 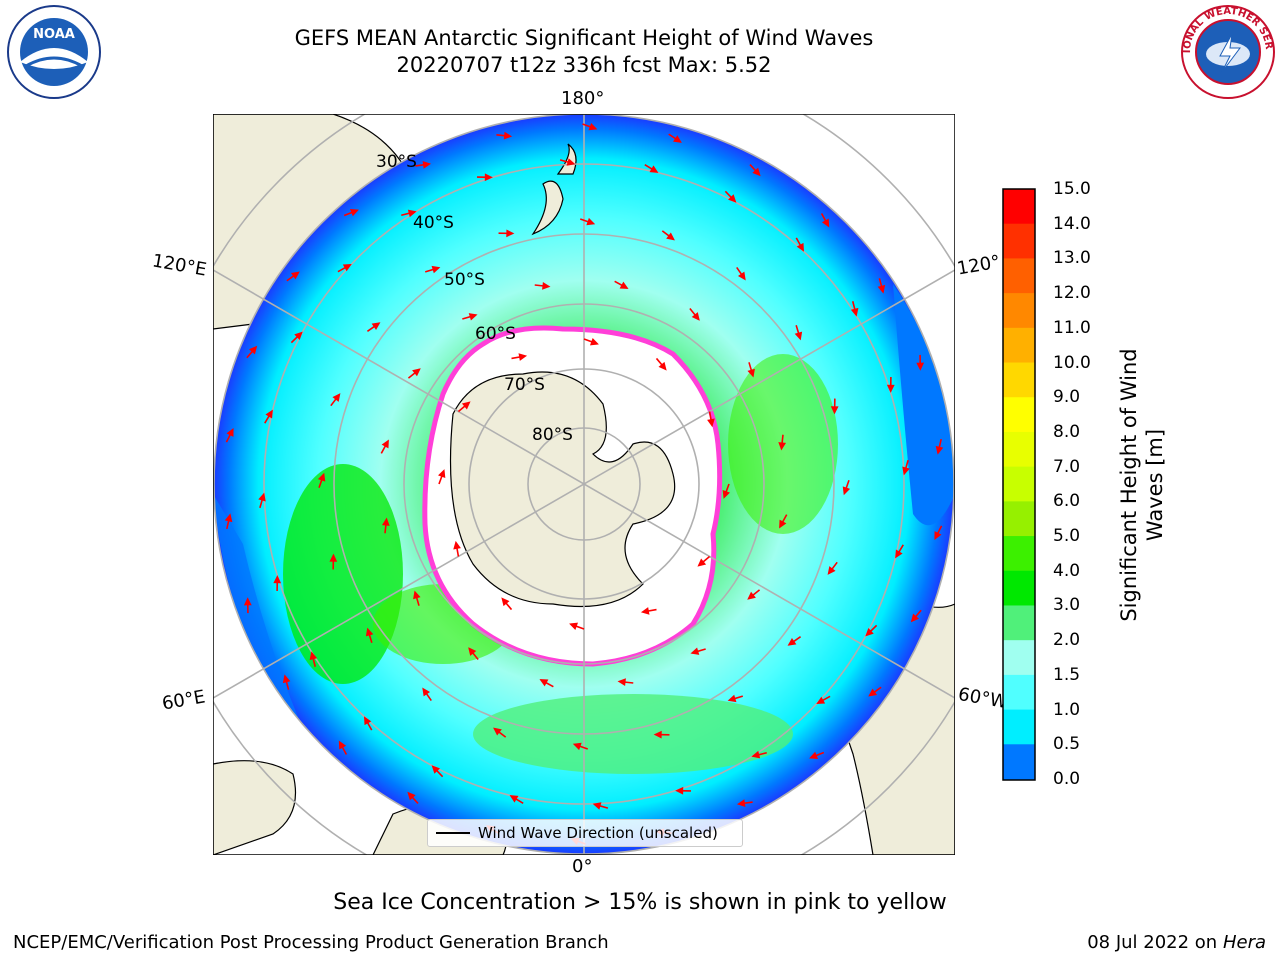 What do you see at coordinates (1072, 362) in the screenshot?
I see `colorbar-tick-label: 10.0` at bounding box center [1072, 362].